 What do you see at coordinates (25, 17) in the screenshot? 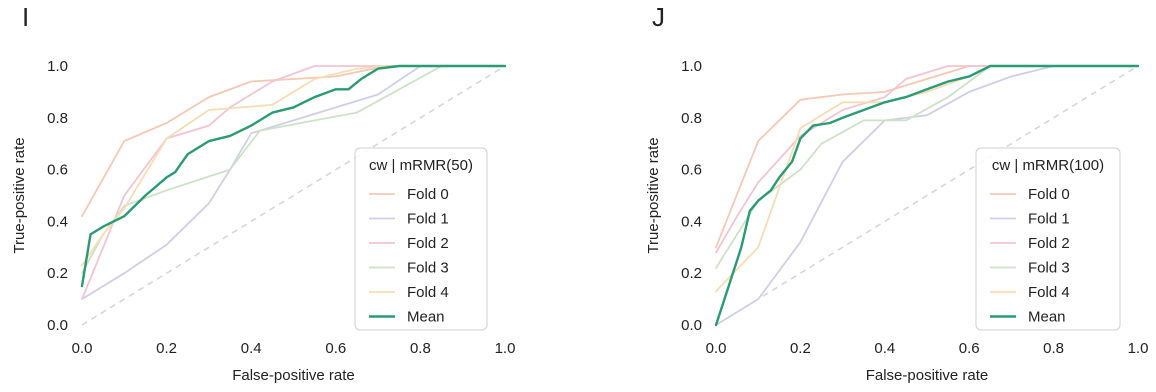
I see `panel-label: I` at bounding box center [25, 17].